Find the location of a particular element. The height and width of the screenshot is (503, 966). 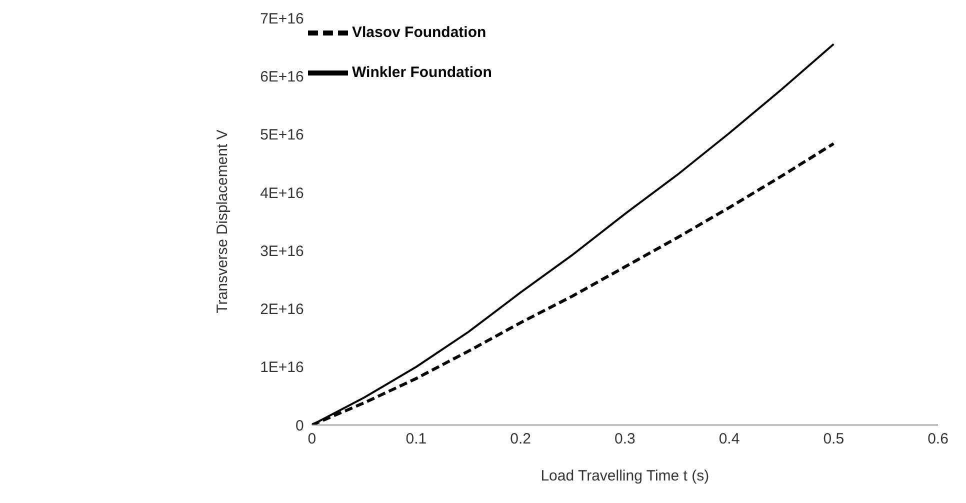

y-tick-label: 4E+16 is located at coordinates (282, 193).